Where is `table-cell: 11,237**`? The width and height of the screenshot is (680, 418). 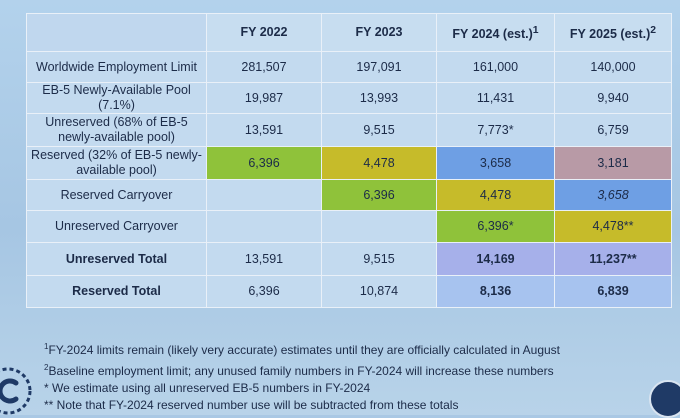
table-cell: 11,237** is located at coordinates (613, 259).